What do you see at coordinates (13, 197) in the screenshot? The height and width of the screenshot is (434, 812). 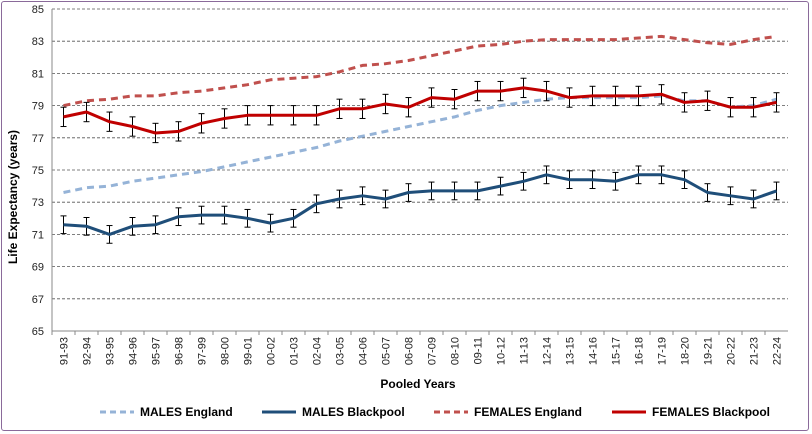 I see `y-axis-title: Life Expectancy (years)` at bounding box center [13, 197].